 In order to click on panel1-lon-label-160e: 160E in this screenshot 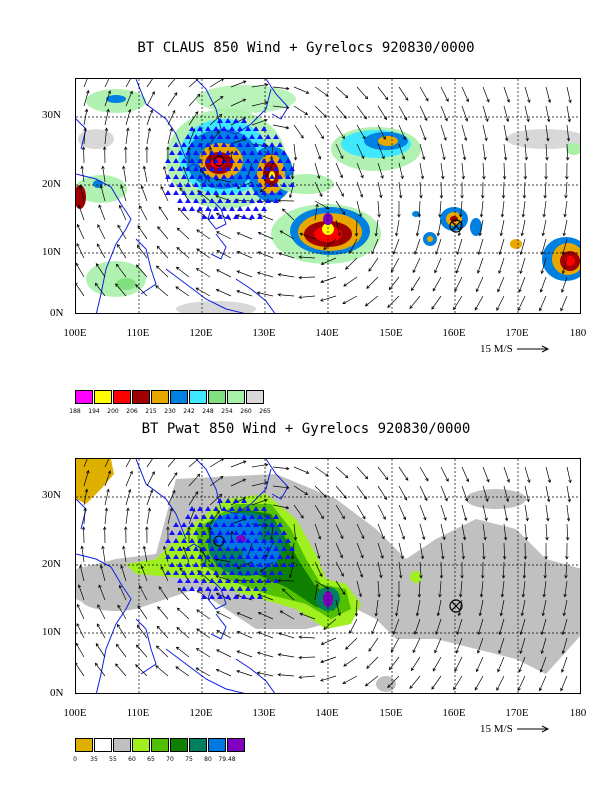, I will do `click(454, 333)`.